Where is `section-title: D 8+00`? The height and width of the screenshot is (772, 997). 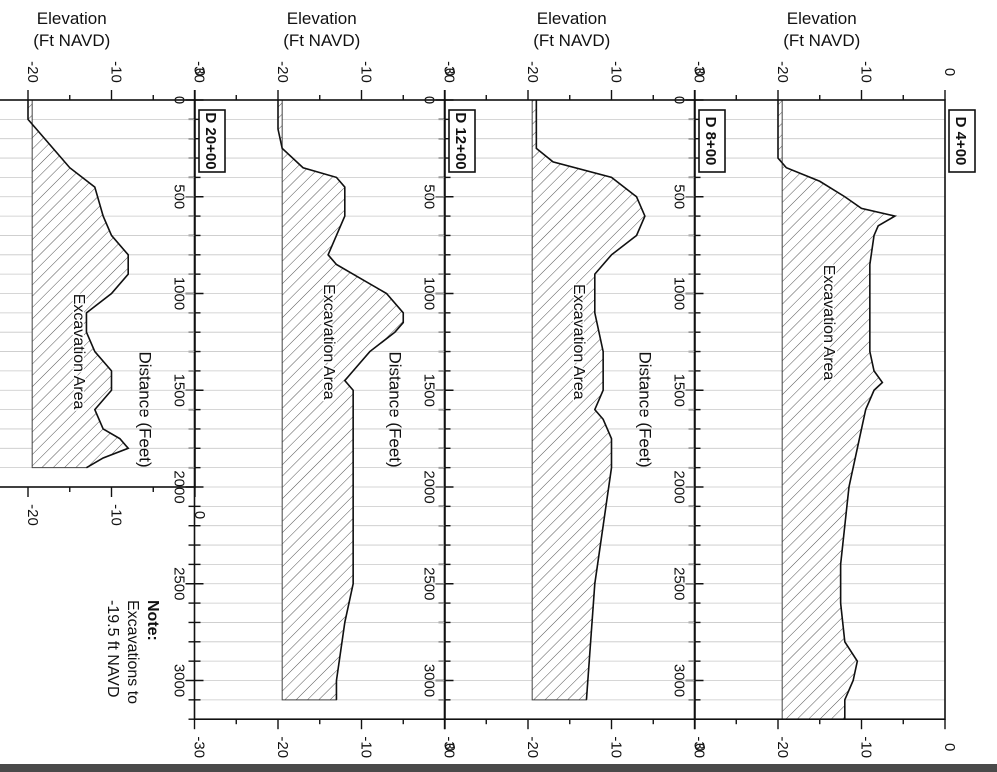 section-title: D 8+00 is located at coordinates (712, 141).